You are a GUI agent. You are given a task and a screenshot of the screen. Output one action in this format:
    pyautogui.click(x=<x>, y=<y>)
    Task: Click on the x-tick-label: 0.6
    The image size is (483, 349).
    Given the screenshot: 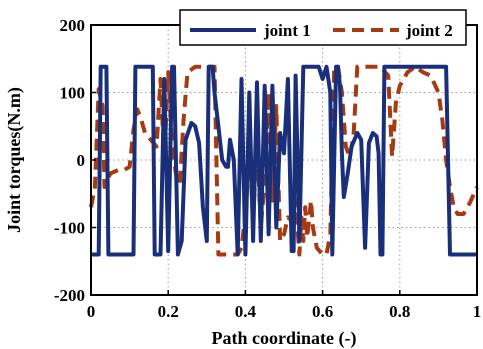 What is the action you would take?
    pyautogui.click(x=322, y=311)
    